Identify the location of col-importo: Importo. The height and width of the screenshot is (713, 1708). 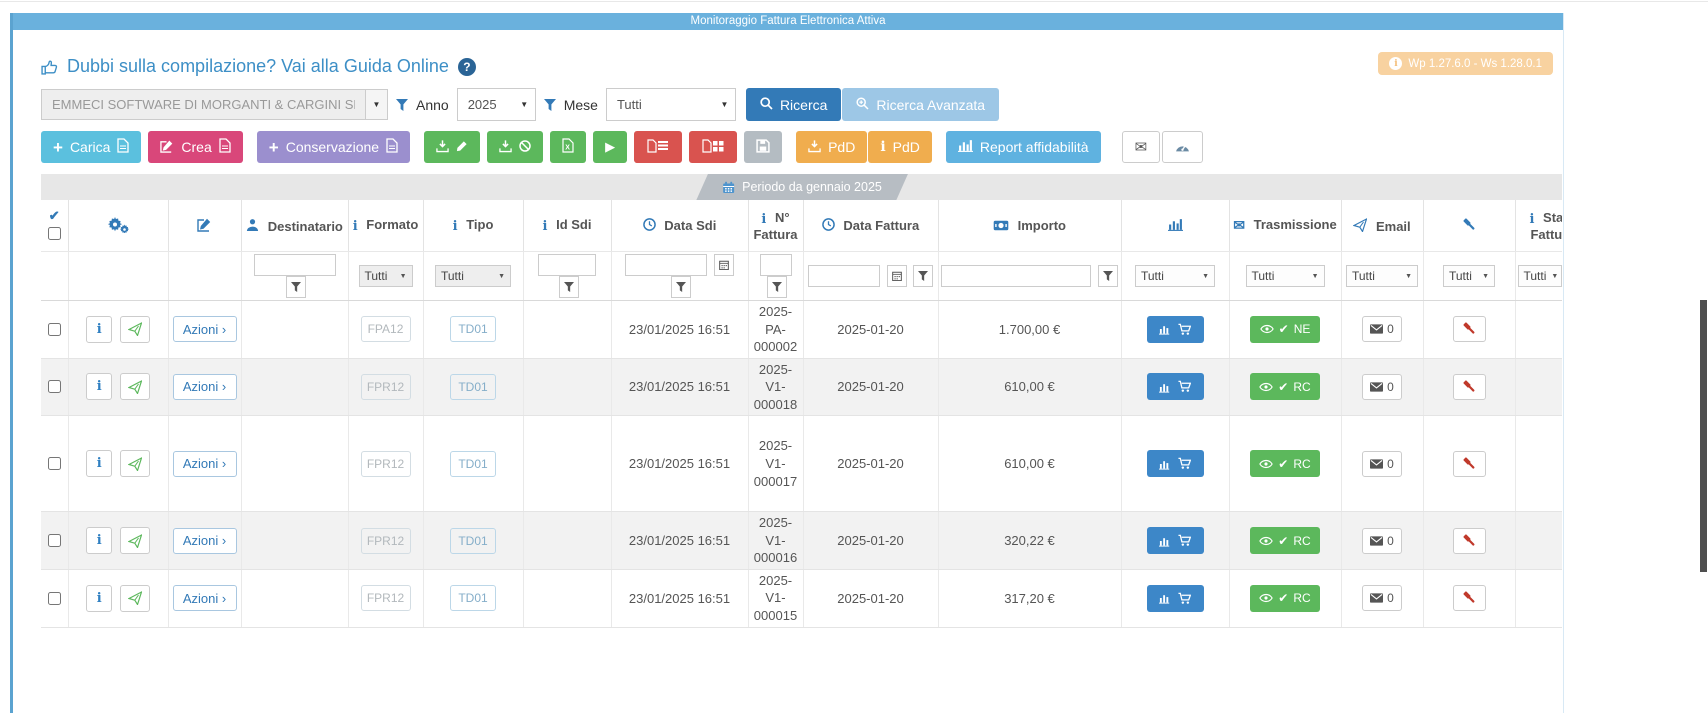
(1030, 226).